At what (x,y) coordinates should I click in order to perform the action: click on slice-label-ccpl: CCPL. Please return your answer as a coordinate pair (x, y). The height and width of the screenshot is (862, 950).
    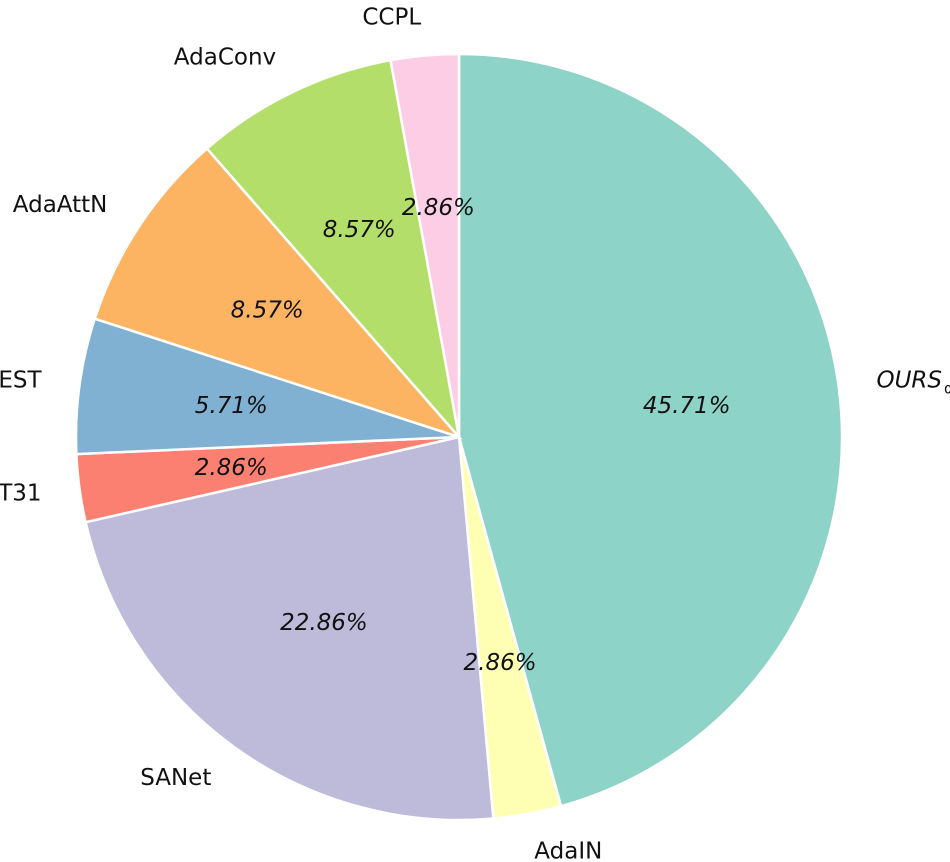
    Looking at the image, I should click on (391, 17).